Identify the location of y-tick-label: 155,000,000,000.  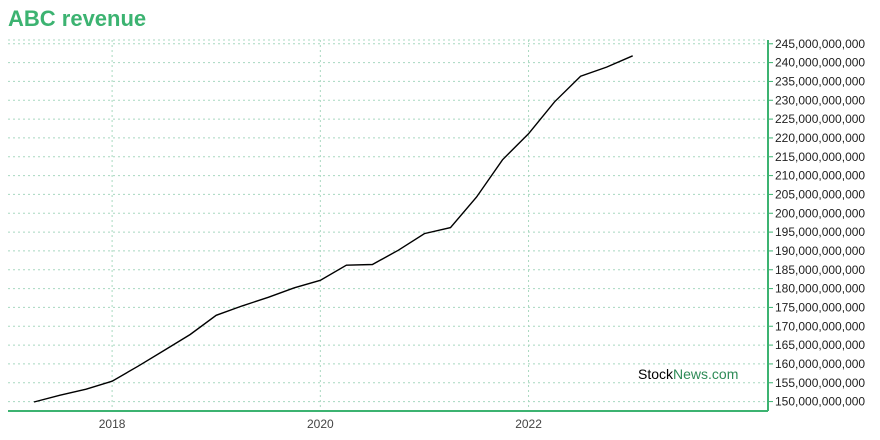
(820, 383).